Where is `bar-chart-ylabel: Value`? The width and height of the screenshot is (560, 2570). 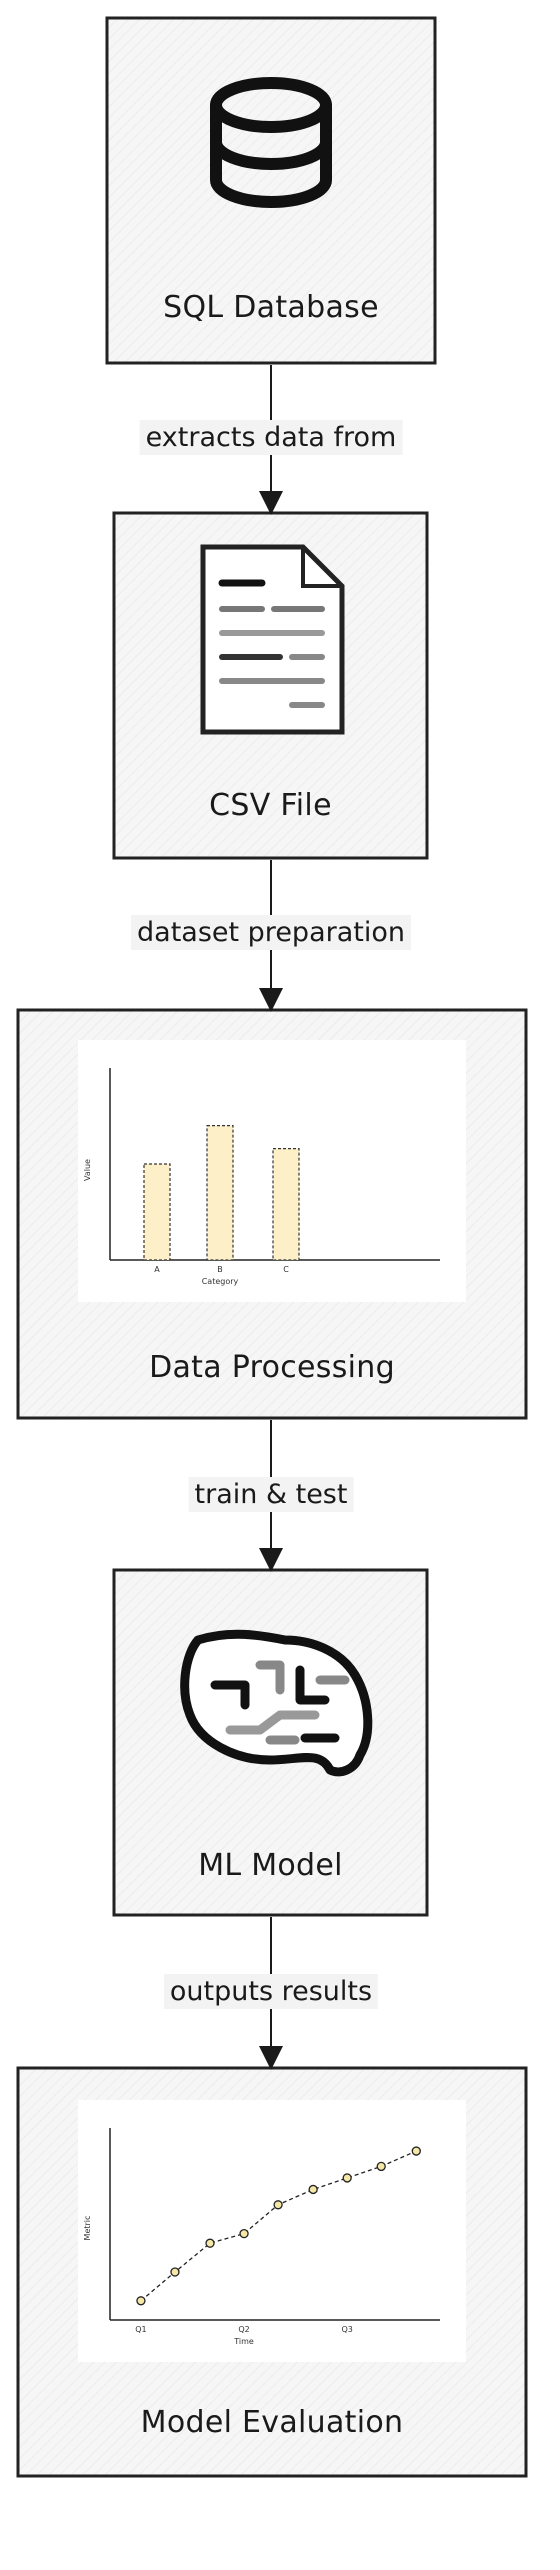 bar-chart-ylabel: Value is located at coordinates (87, 1170).